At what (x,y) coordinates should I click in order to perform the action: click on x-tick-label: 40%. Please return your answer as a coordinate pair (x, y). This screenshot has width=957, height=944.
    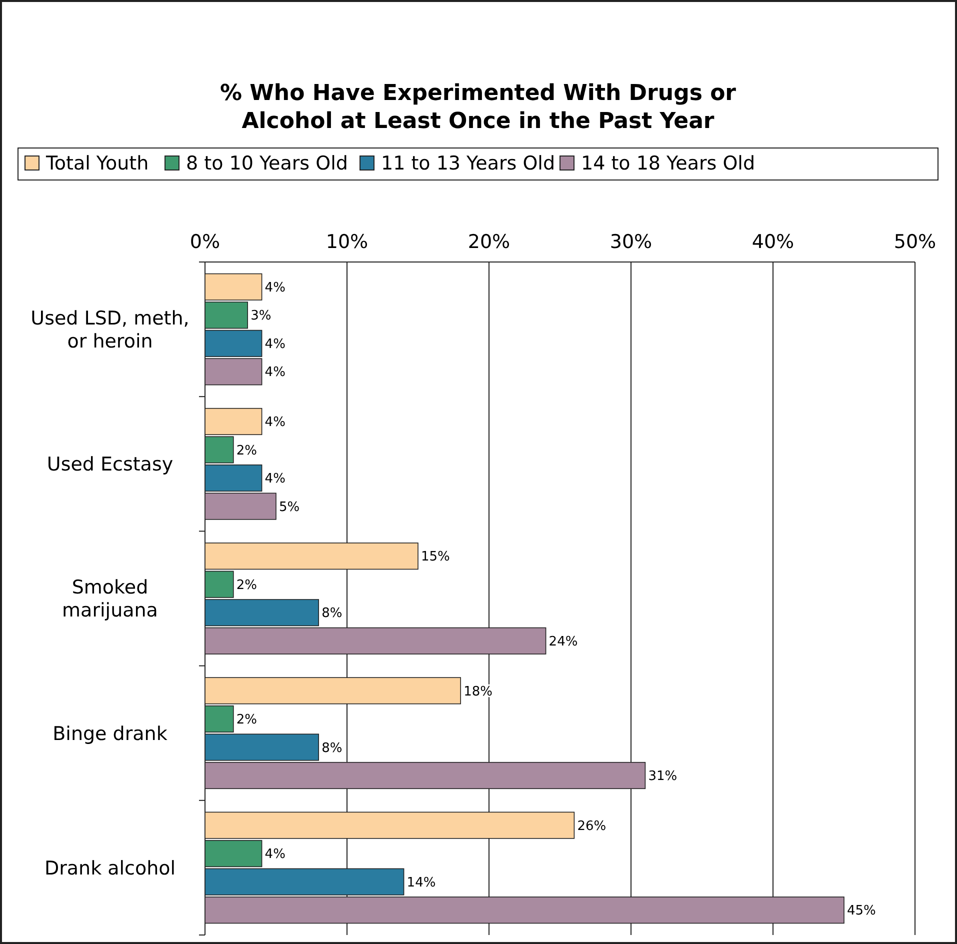
    Looking at the image, I should click on (773, 242).